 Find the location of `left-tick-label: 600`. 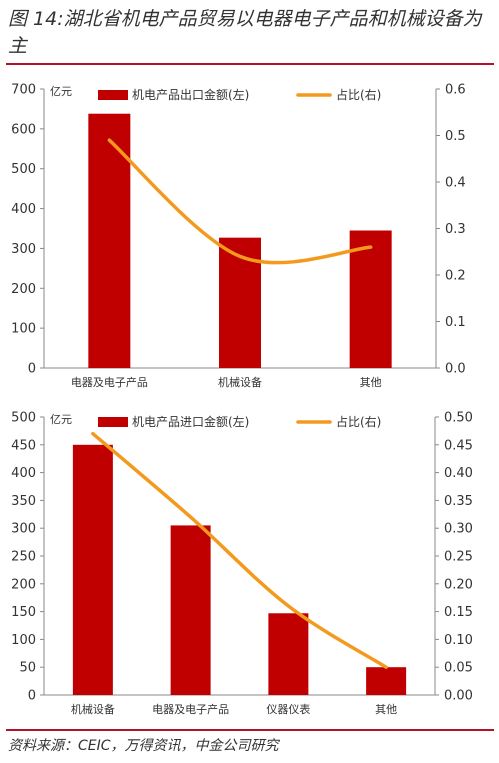

left-tick-label: 600 is located at coordinates (23, 129).